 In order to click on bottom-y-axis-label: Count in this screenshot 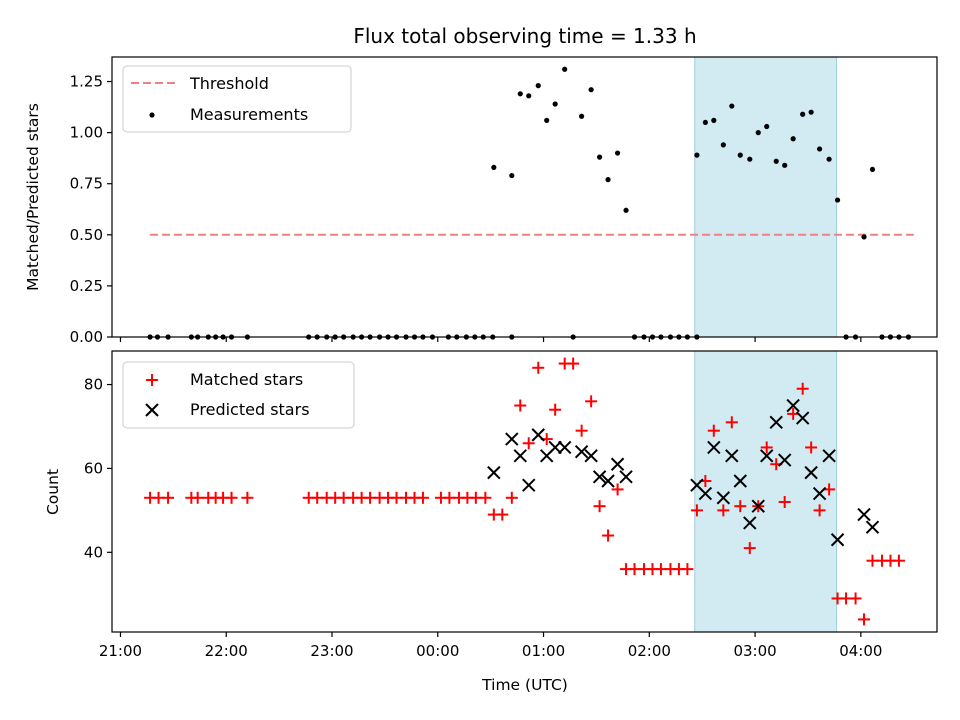, I will do `click(53, 492)`.